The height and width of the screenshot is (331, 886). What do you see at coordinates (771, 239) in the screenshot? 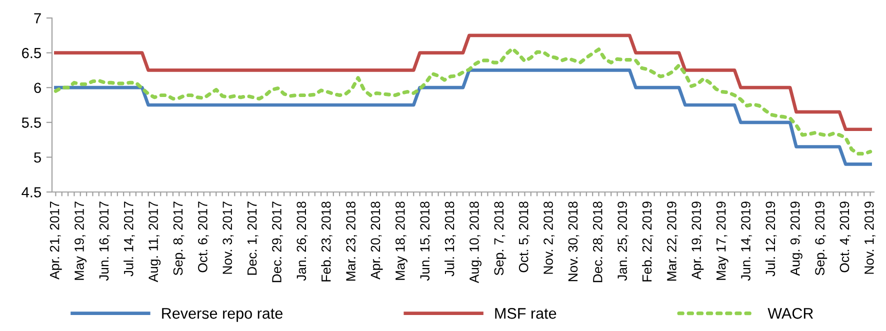
I see `x-tick-label: Jul. 12, 2019` at bounding box center [771, 239].